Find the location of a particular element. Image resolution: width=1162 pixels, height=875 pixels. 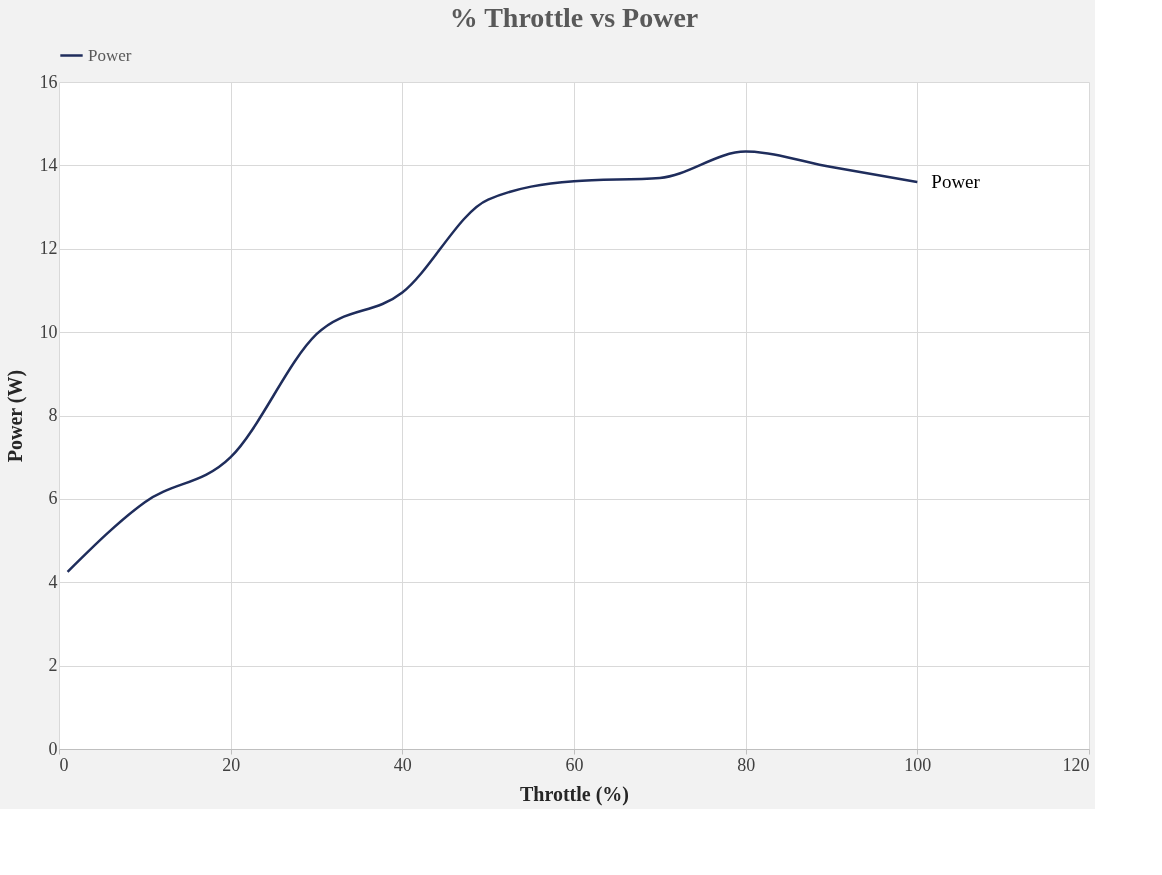

y-axis-title: Power (W) is located at coordinates (15, 416).